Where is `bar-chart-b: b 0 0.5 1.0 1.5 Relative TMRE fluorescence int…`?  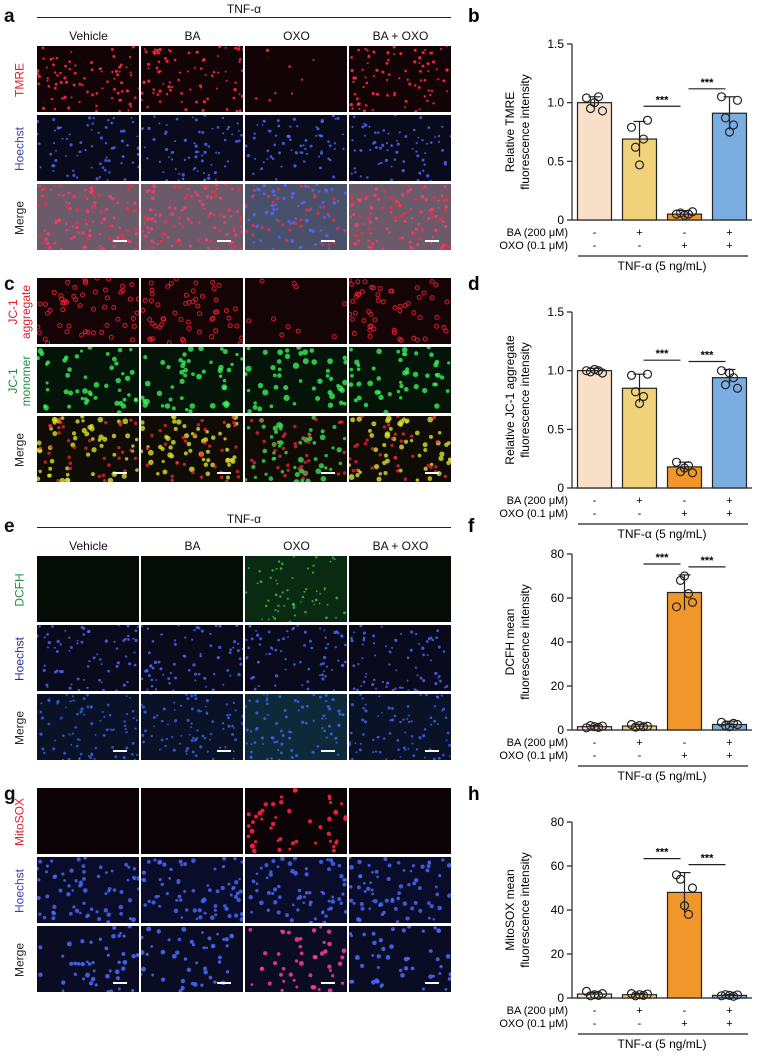
bar-chart-b: b 0 0.5 1.0 1.5 Relative TMRE fluorescence int… is located at coordinates (610, 139).